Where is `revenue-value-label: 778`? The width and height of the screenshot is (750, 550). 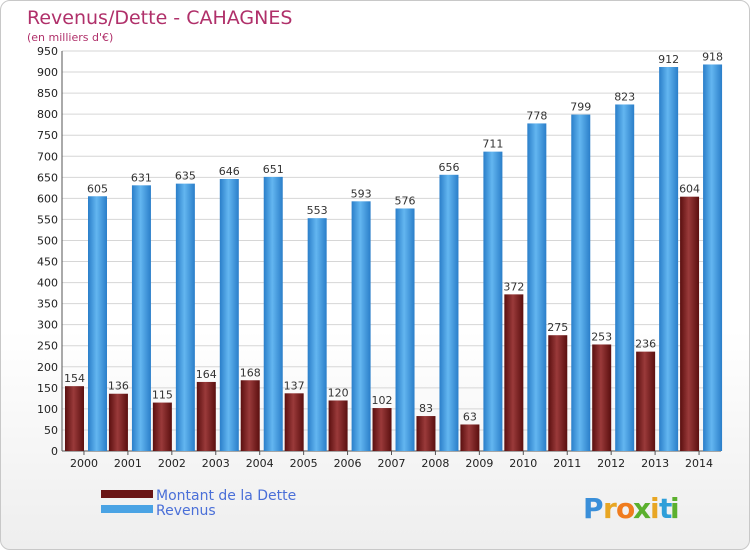
revenue-value-label: 778 is located at coordinates (536, 115).